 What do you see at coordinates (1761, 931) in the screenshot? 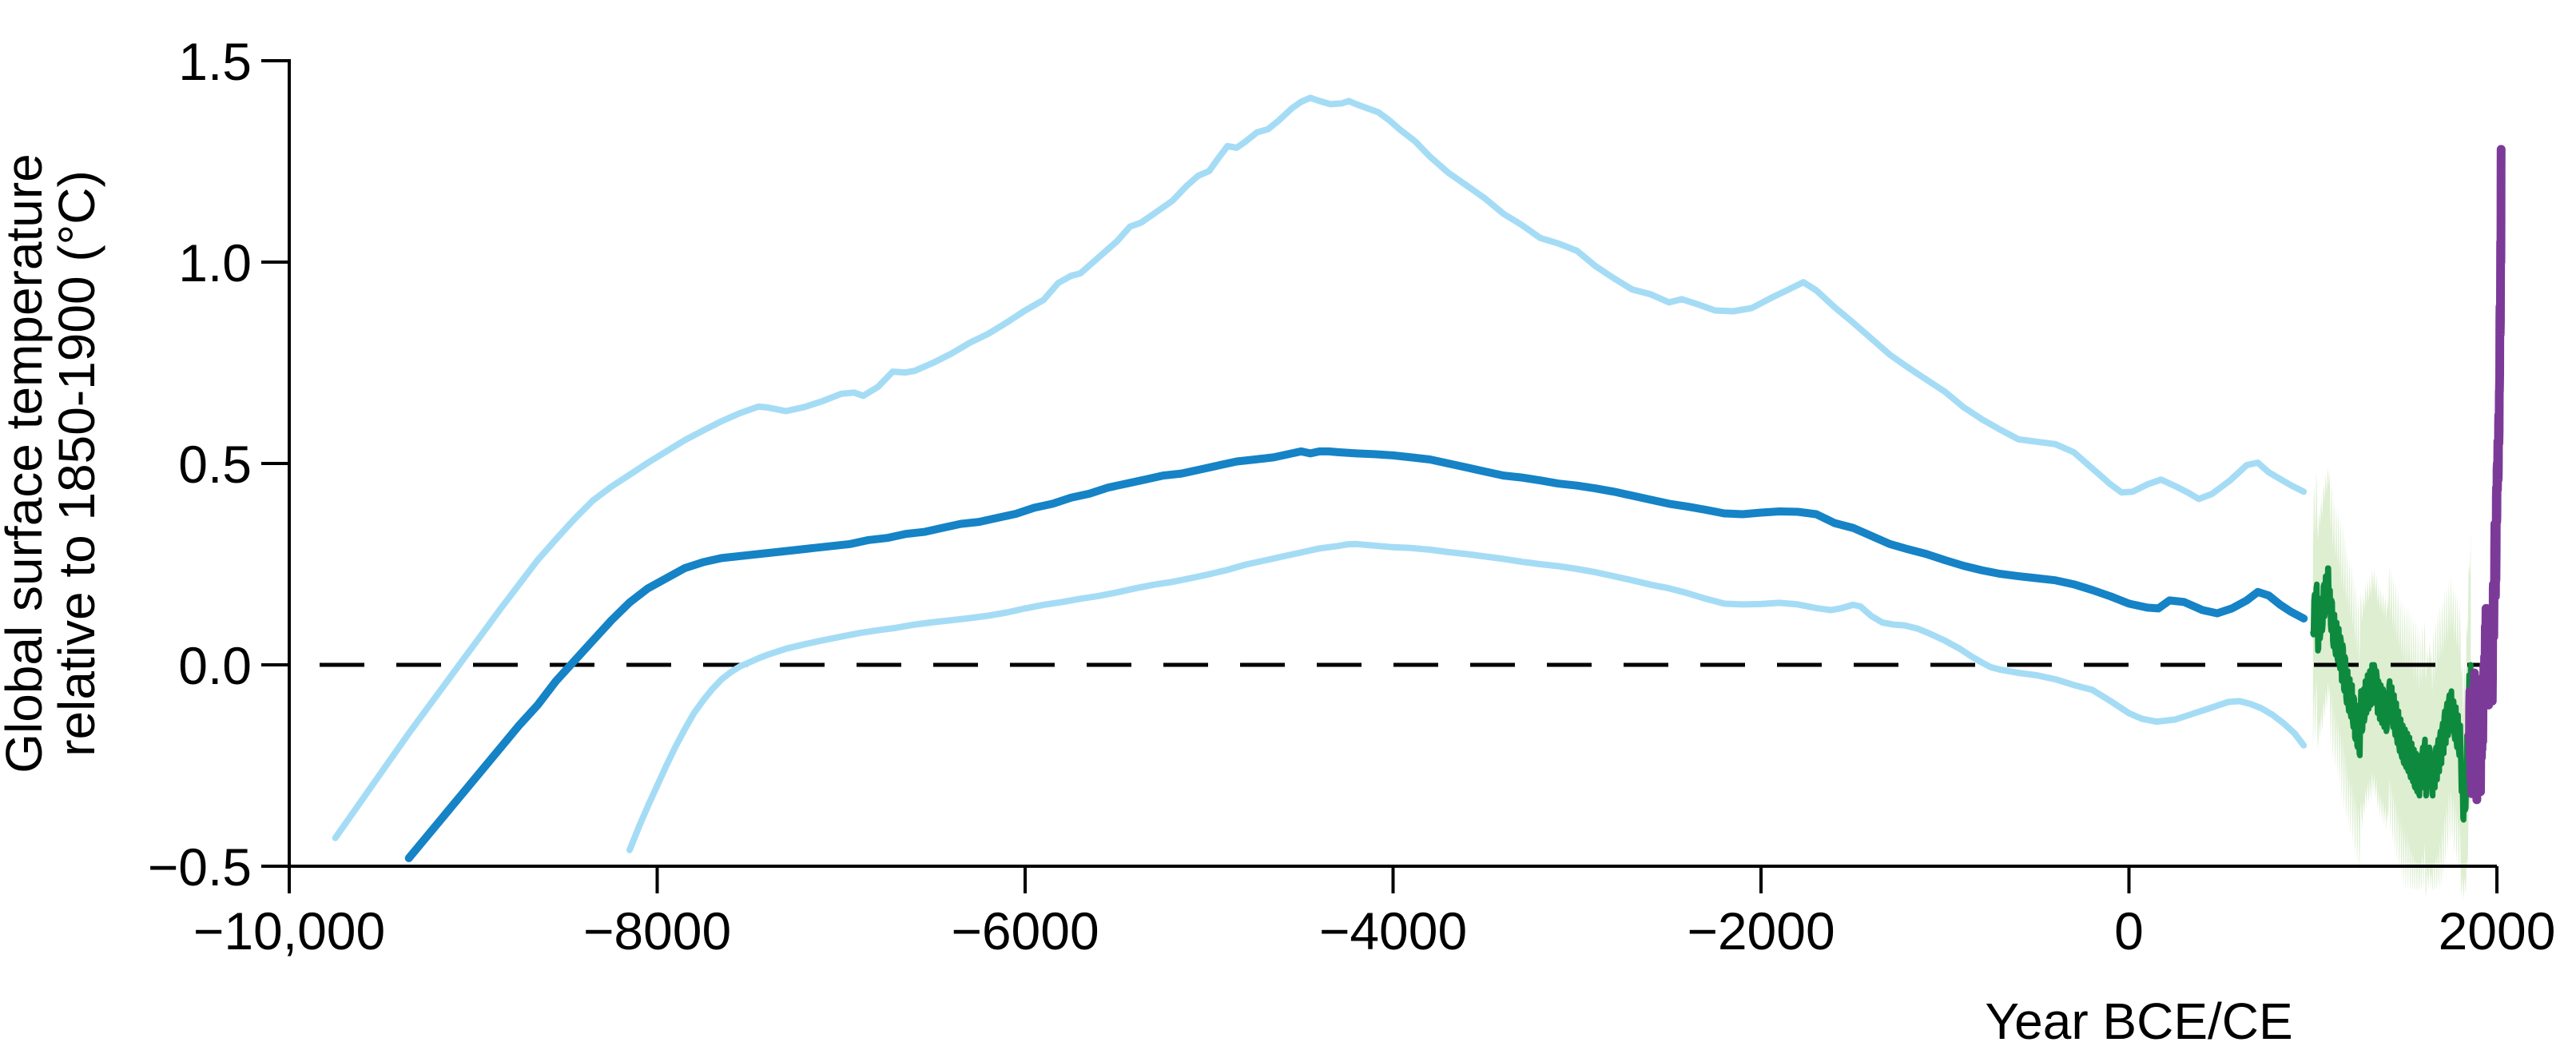
I see `x-tick-label: −2000` at bounding box center [1761, 931].